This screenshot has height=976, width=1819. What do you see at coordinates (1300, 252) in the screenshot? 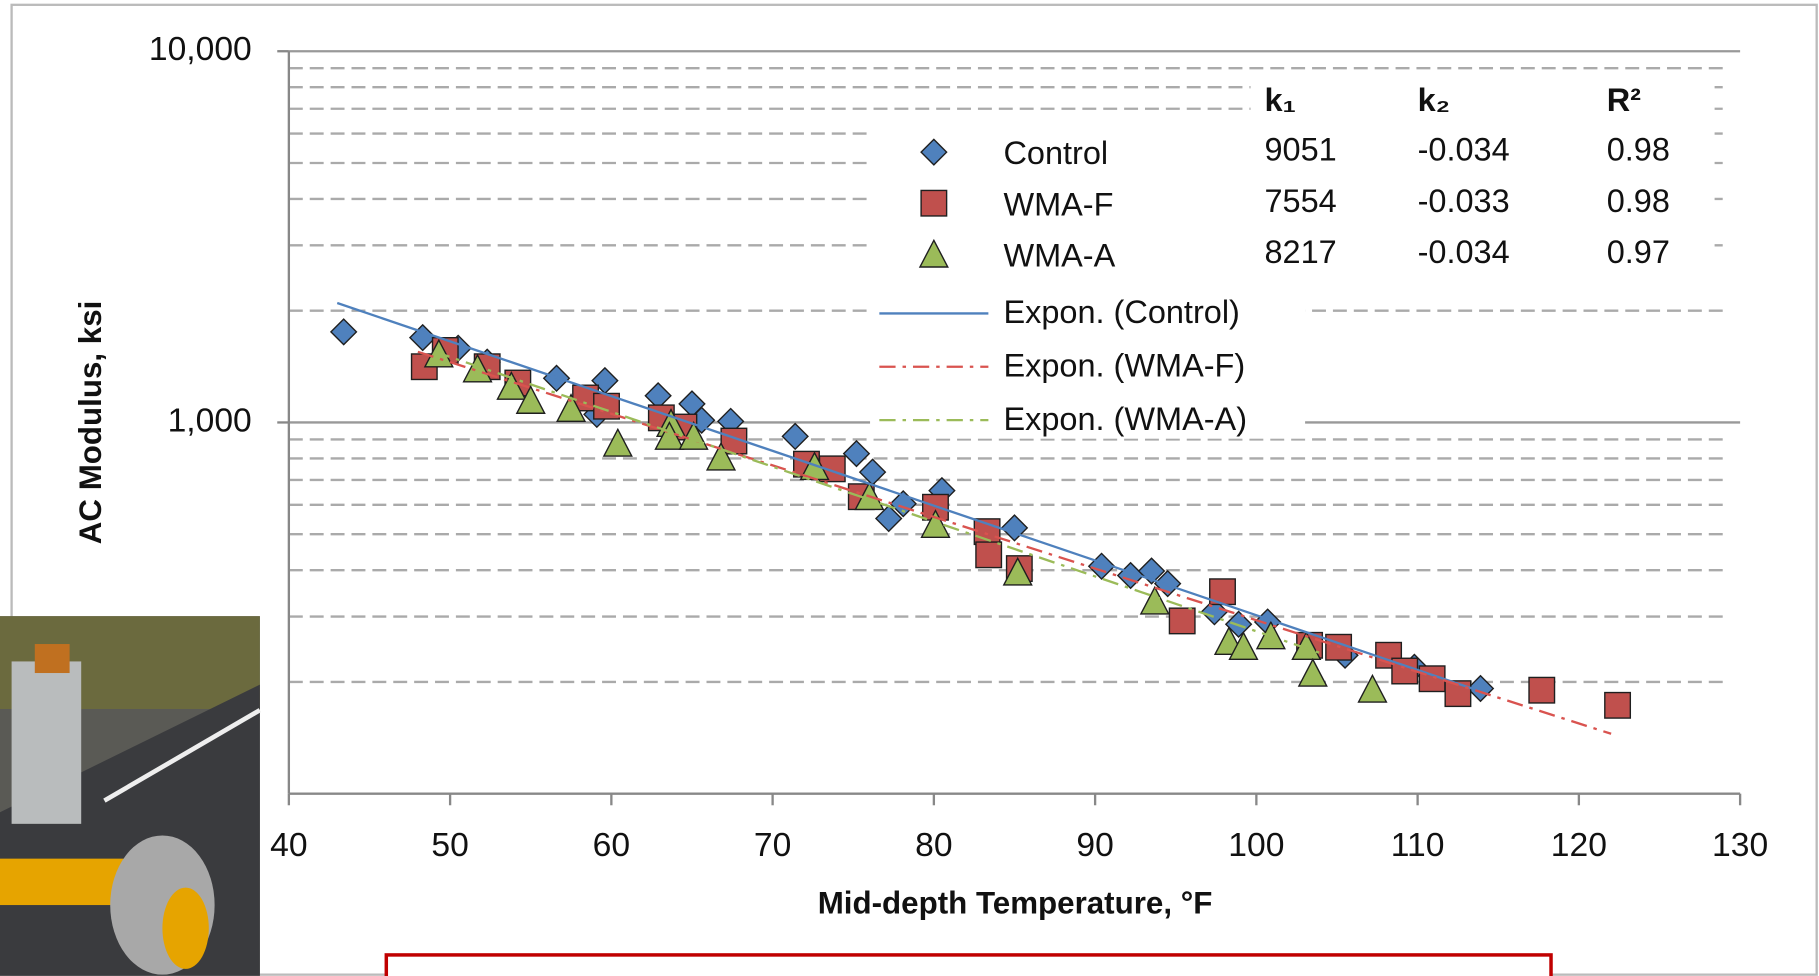
I see `legend-value: 8217` at bounding box center [1300, 252].